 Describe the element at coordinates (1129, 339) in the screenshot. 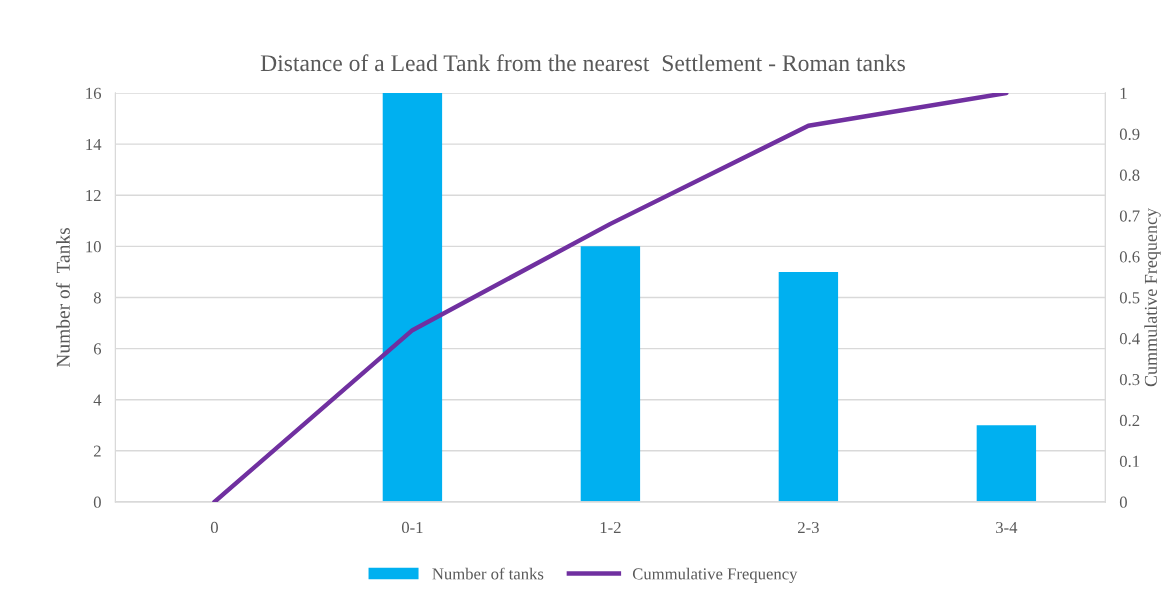

I see `y2-tick-label: 0.4` at that location.